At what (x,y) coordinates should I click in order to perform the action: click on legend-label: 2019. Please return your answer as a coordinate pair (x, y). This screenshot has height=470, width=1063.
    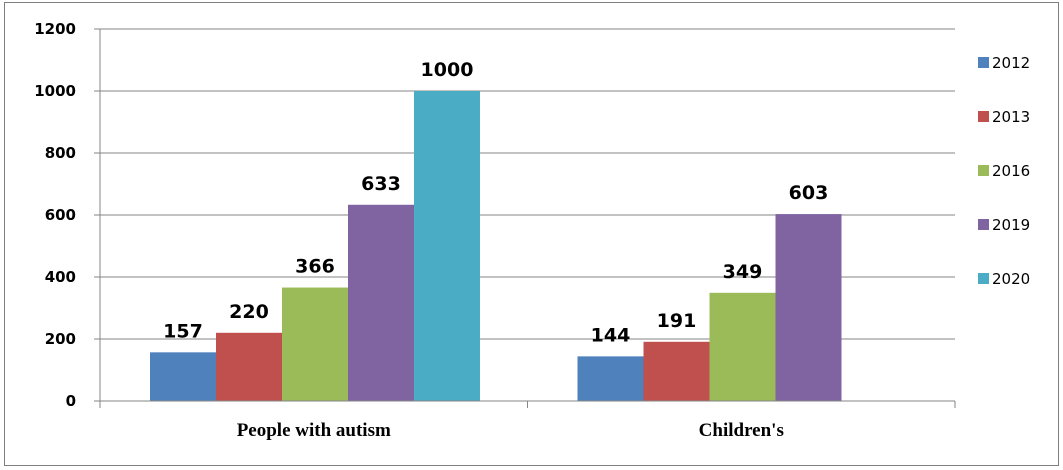
    Looking at the image, I should click on (1011, 225).